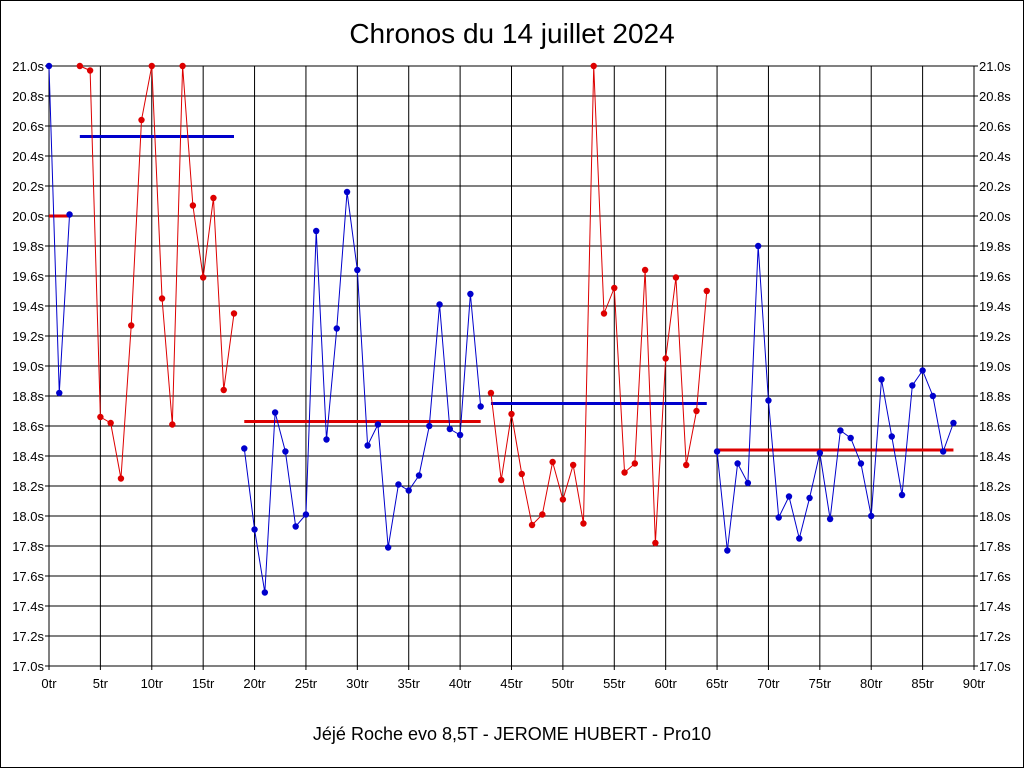 This screenshot has width=1024, height=768. What do you see at coordinates (28, 546) in the screenshot?
I see `y-tick-label-left: 17.8s` at bounding box center [28, 546].